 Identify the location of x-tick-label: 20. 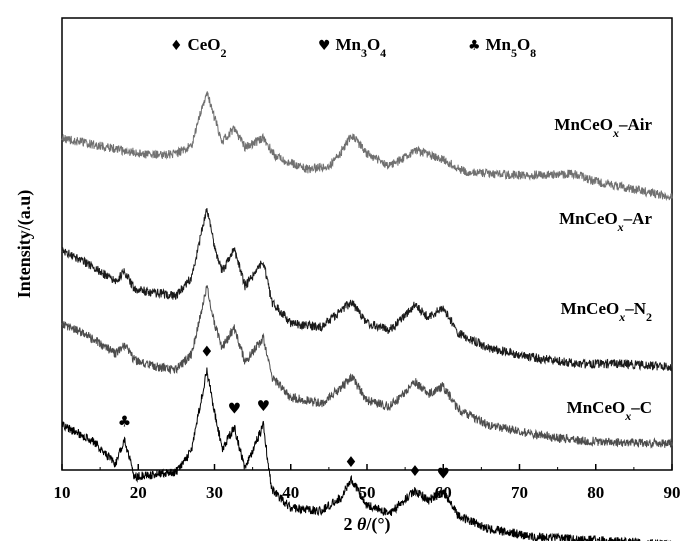
(138, 492).